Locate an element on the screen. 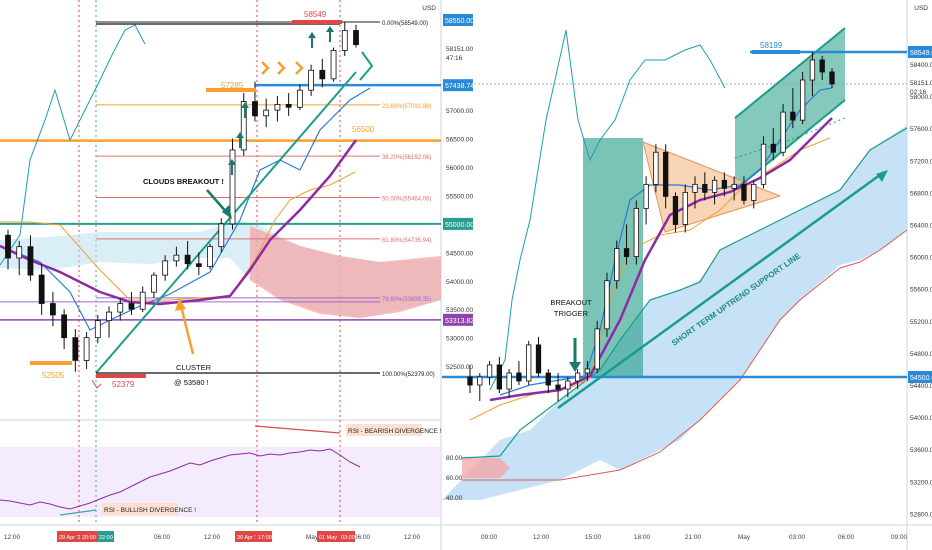  level-58199-label: 58199 is located at coordinates (771, 45).